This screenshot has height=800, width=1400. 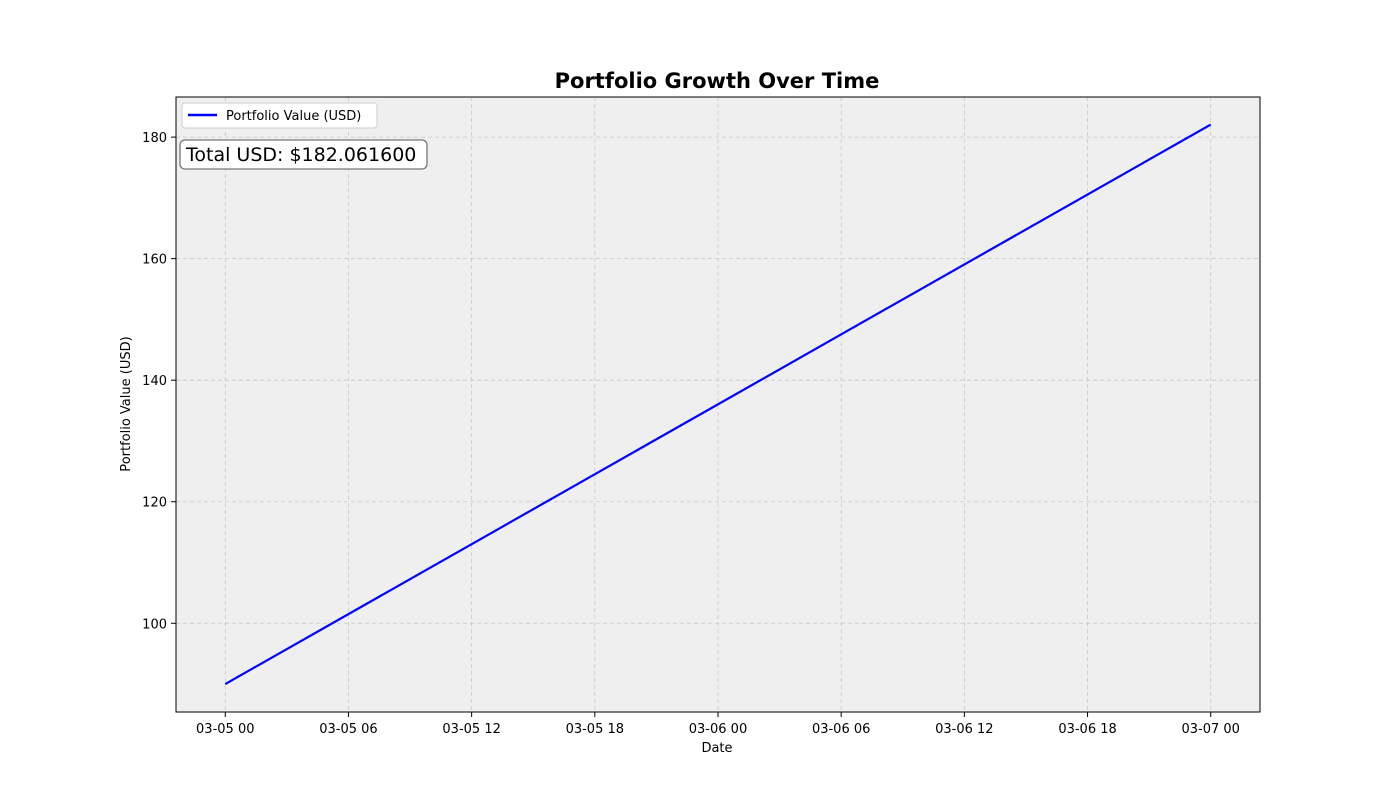 I want to click on annotation-text: Total USD: $182.061600, so click(x=300, y=155).